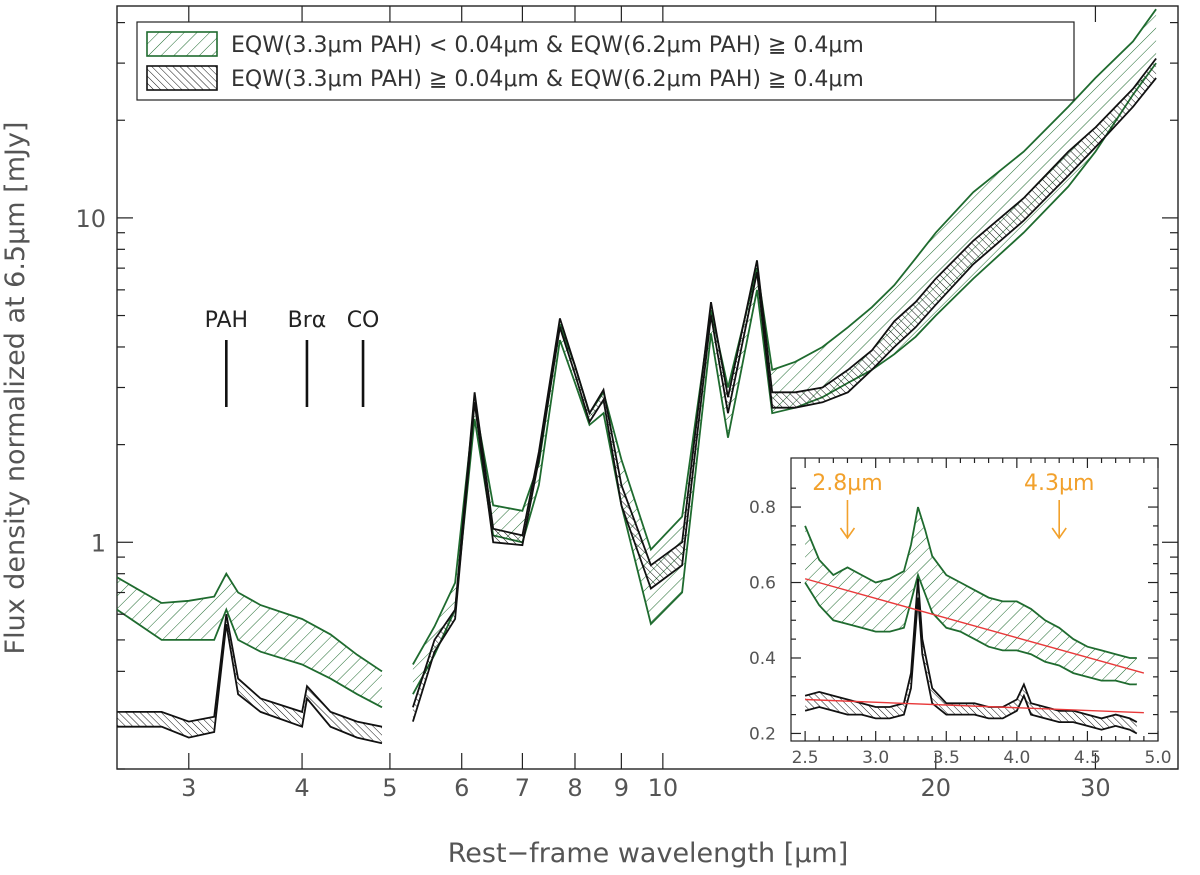 This screenshot has height=875, width=1200. What do you see at coordinates (648, 853) in the screenshot?
I see `x-axis-label: Rest−frame wavelength [μm]` at bounding box center [648, 853].